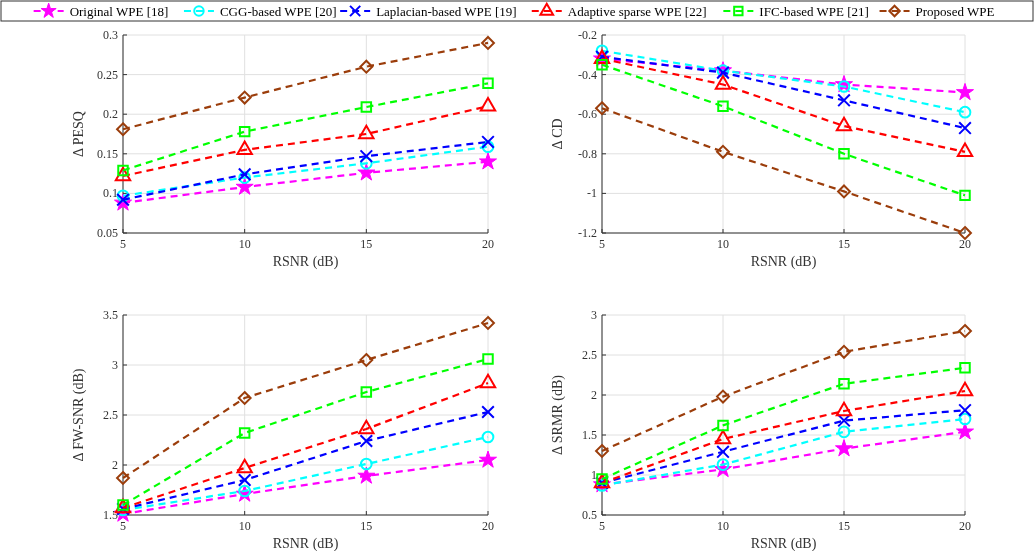  Describe the element at coordinates (558, 414) in the screenshot. I see `y-axis-title: Δ SRMR (dB)` at that location.